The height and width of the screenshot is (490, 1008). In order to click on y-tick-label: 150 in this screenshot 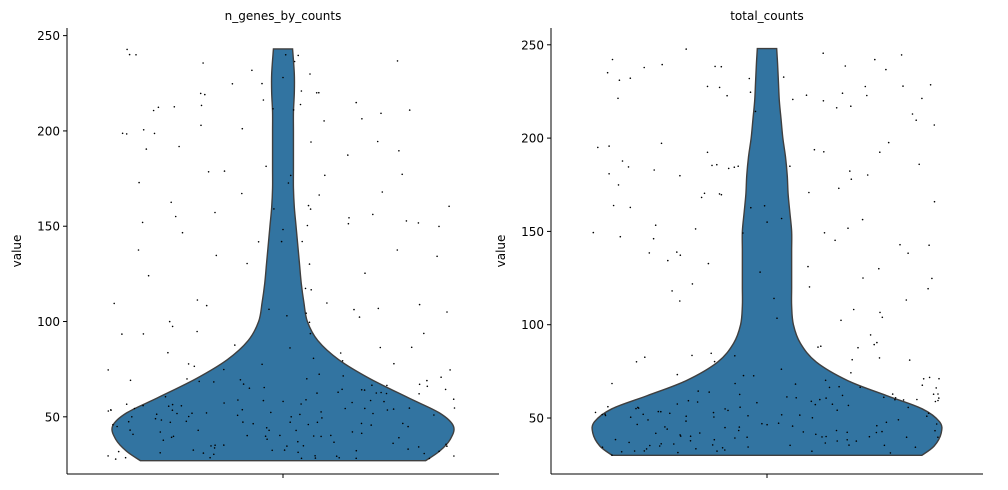, I will do `click(532, 232)`.